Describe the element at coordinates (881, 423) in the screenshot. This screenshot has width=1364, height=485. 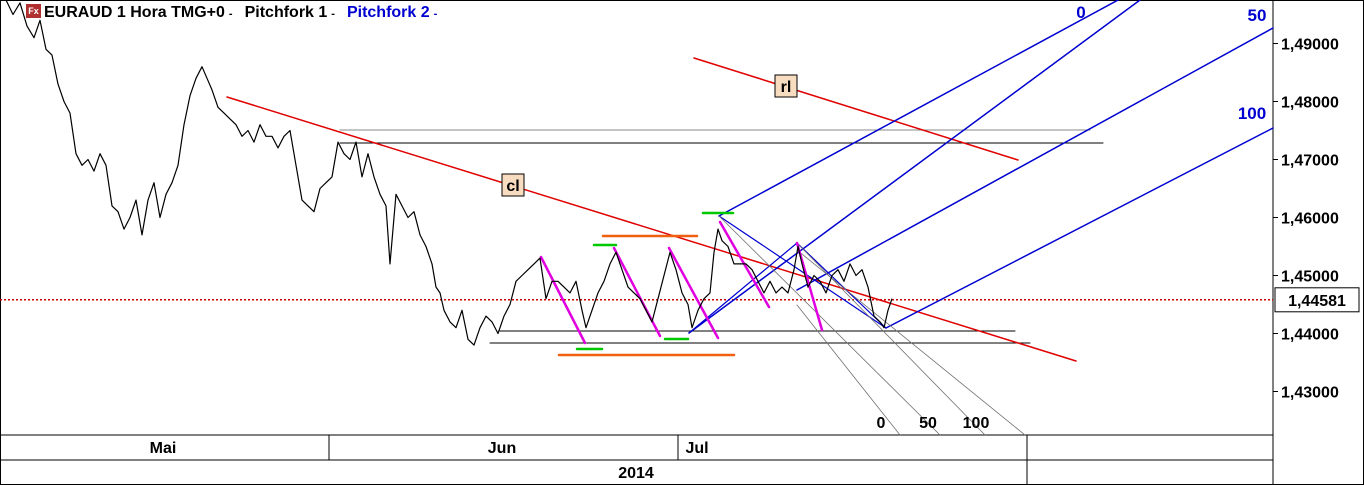
I see `fork-level-label-grey: 0` at that location.